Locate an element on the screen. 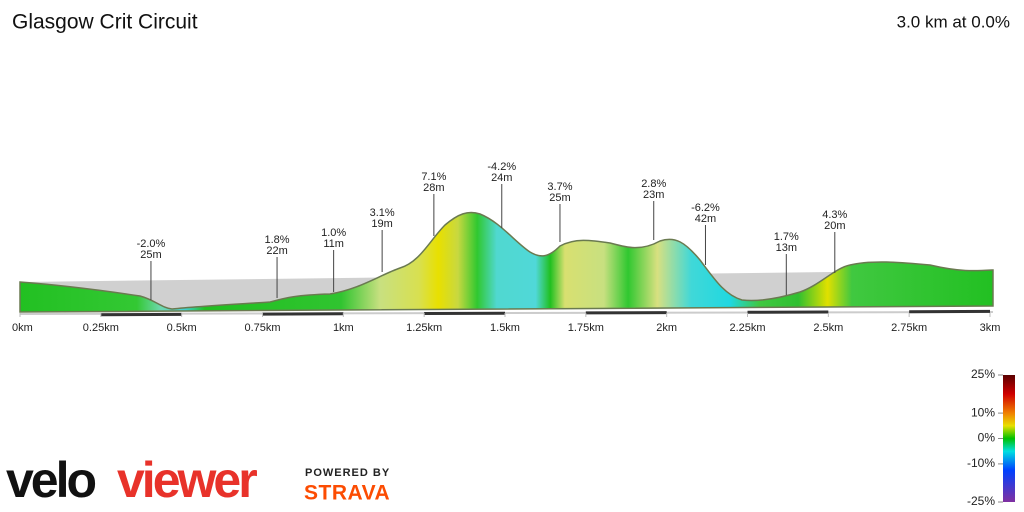 This screenshot has height=512, width=1024. x-tick-label: 0.75km is located at coordinates (262, 328).